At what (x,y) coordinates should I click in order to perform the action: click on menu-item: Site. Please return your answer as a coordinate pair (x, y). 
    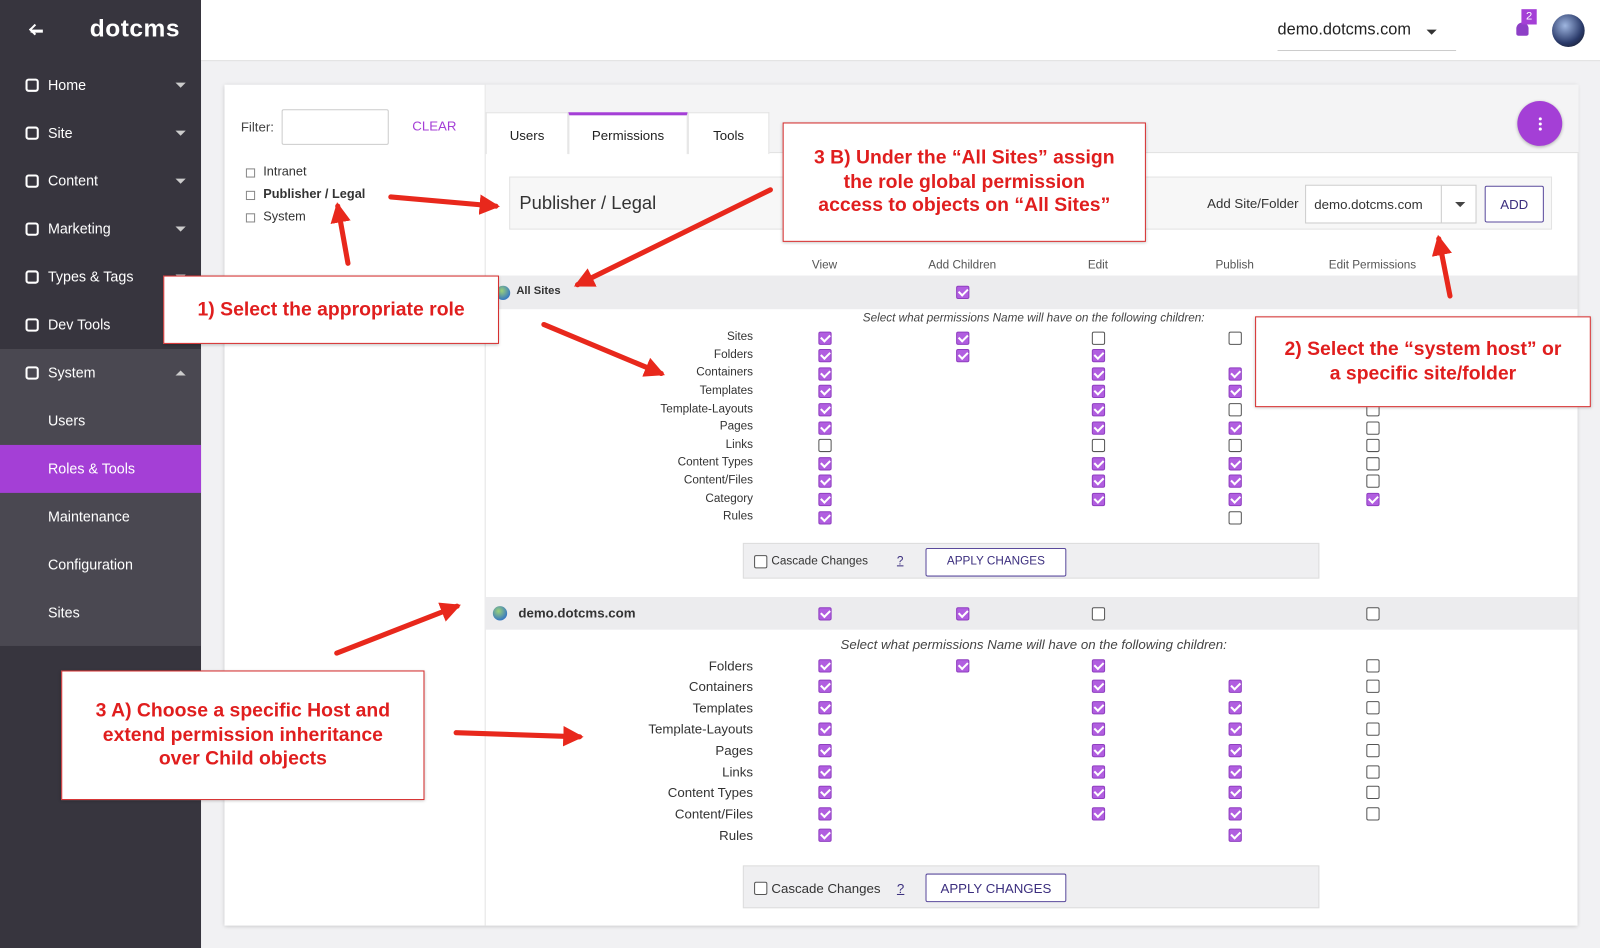
    Looking at the image, I should click on (100, 133).